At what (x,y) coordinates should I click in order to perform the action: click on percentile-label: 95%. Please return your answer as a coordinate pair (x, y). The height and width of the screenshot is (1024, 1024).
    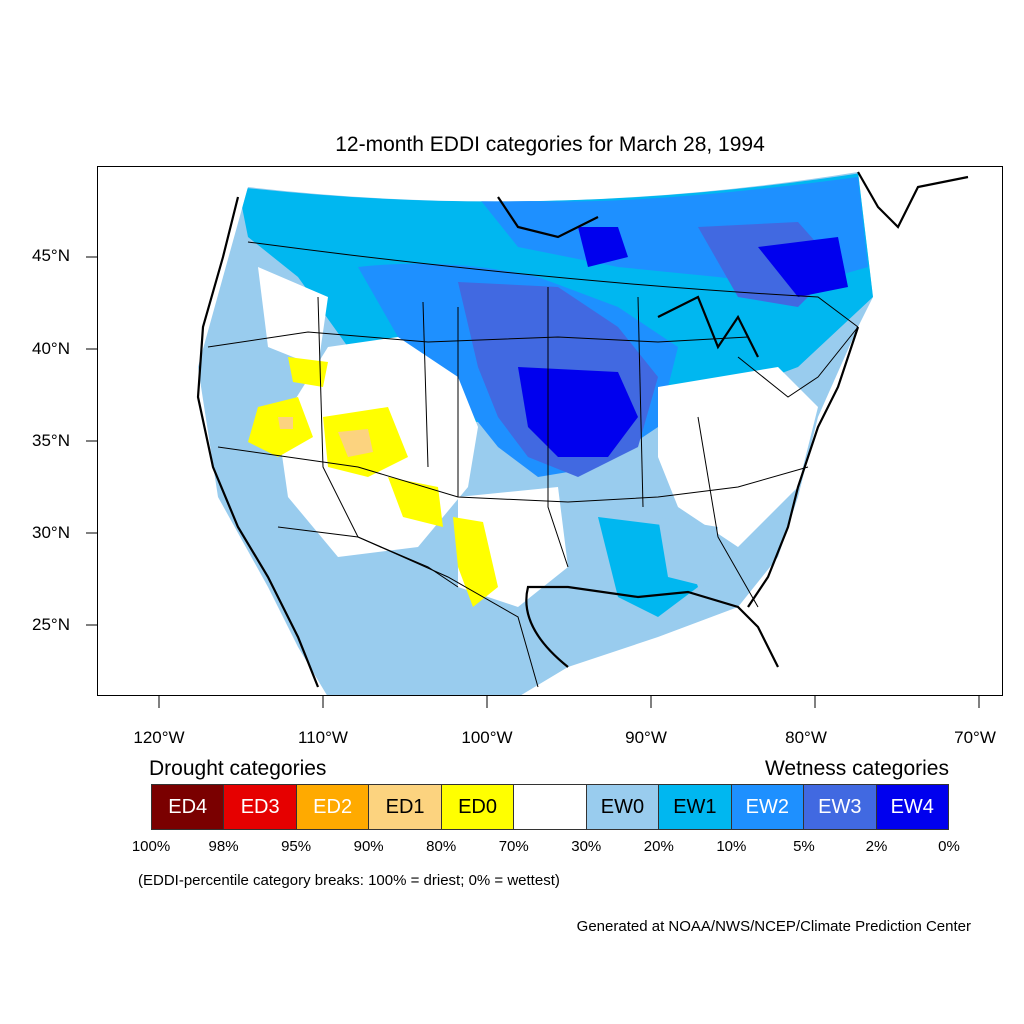
    Looking at the image, I should click on (296, 846).